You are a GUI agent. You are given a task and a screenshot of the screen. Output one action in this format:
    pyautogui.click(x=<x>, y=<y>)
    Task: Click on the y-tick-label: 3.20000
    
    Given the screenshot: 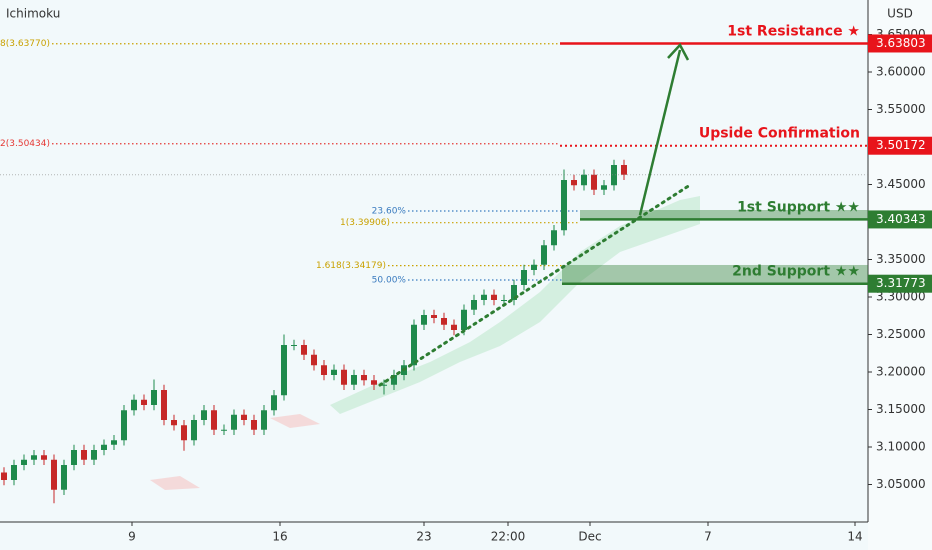 What is the action you would take?
    pyautogui.click(x=901, y=372)
    